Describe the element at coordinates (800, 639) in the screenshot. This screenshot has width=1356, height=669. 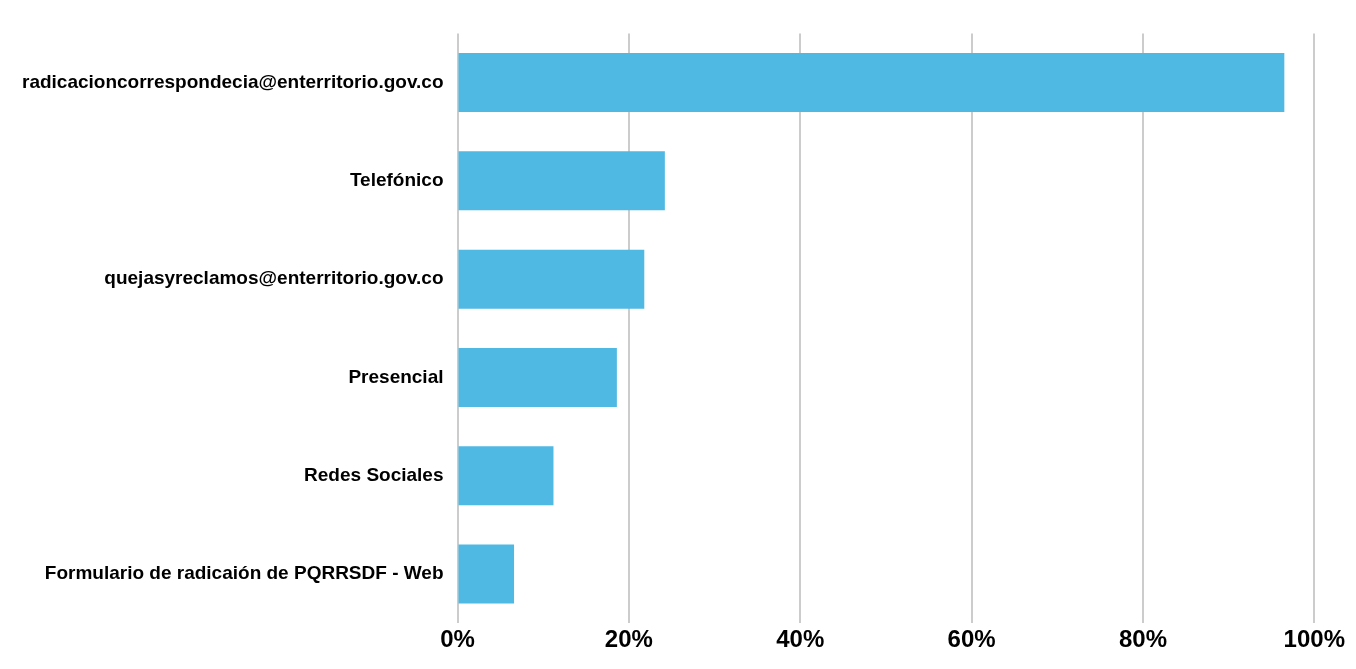
I see `x-tick-label: 40%` at that location.